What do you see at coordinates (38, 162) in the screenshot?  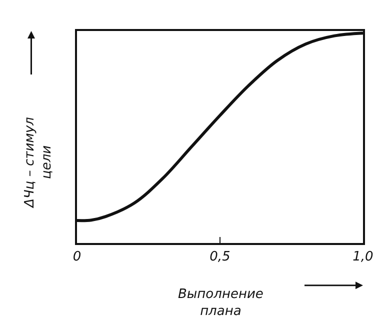 I see `y-axis-title: ΔЧц – стимул цели` at bounding box center [38, 162].